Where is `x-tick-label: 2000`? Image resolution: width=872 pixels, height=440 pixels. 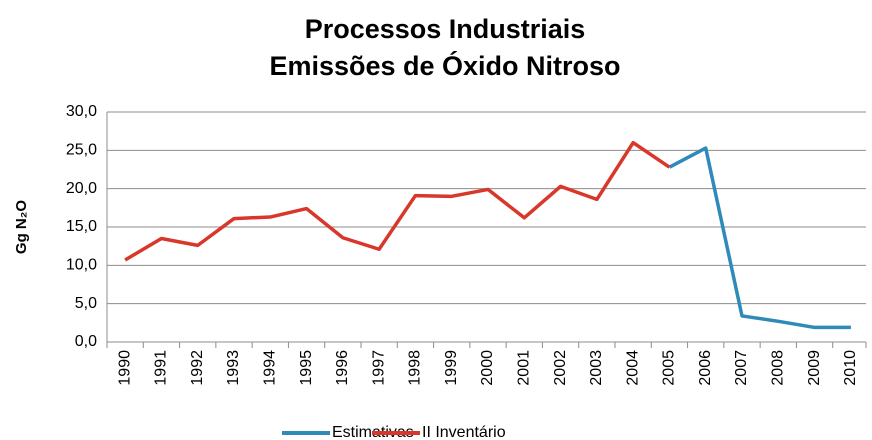
x-tick-label: 2000 is located at coordinates (487, 368).